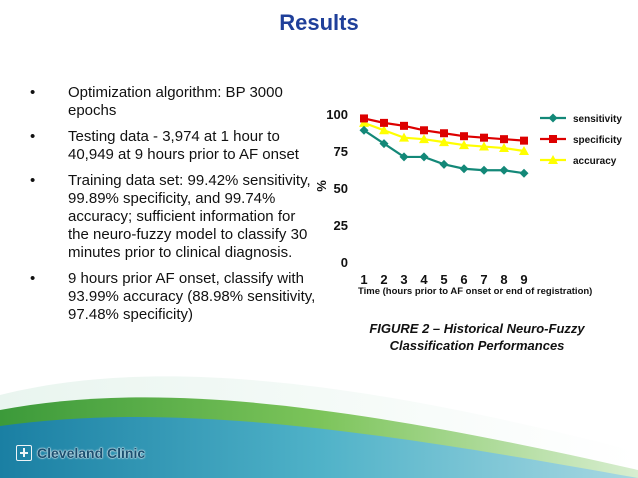  What do you see at coordinates (597, 140) in the screenshot?
I see `legend-label: specificity` at bounding box center [597, 140].